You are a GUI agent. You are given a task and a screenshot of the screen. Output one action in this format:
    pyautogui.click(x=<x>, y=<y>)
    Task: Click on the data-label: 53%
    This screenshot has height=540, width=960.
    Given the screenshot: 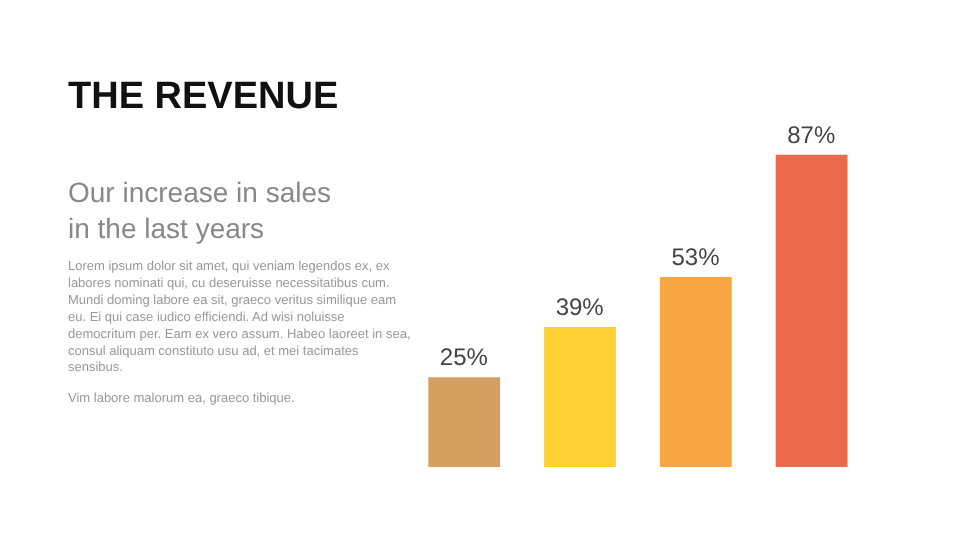 What is the action you would take?
    pyautogui.click(x=696, y=256)
    